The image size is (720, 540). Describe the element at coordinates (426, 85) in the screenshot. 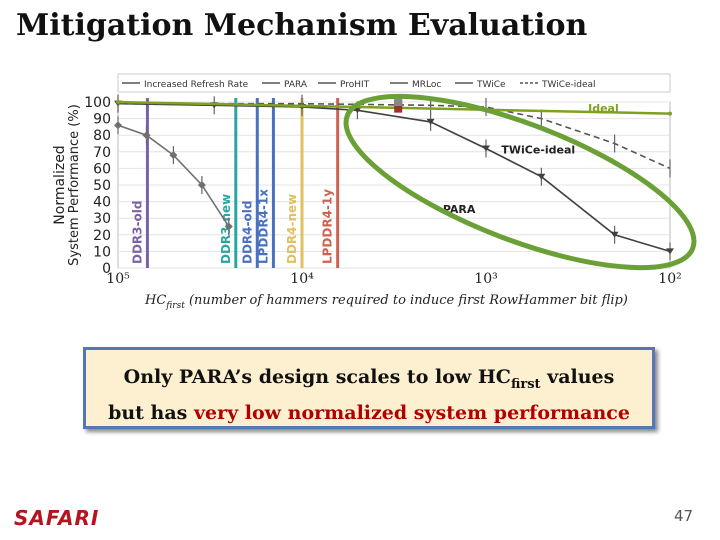

I see `legend-label: MRLoc` at that location.